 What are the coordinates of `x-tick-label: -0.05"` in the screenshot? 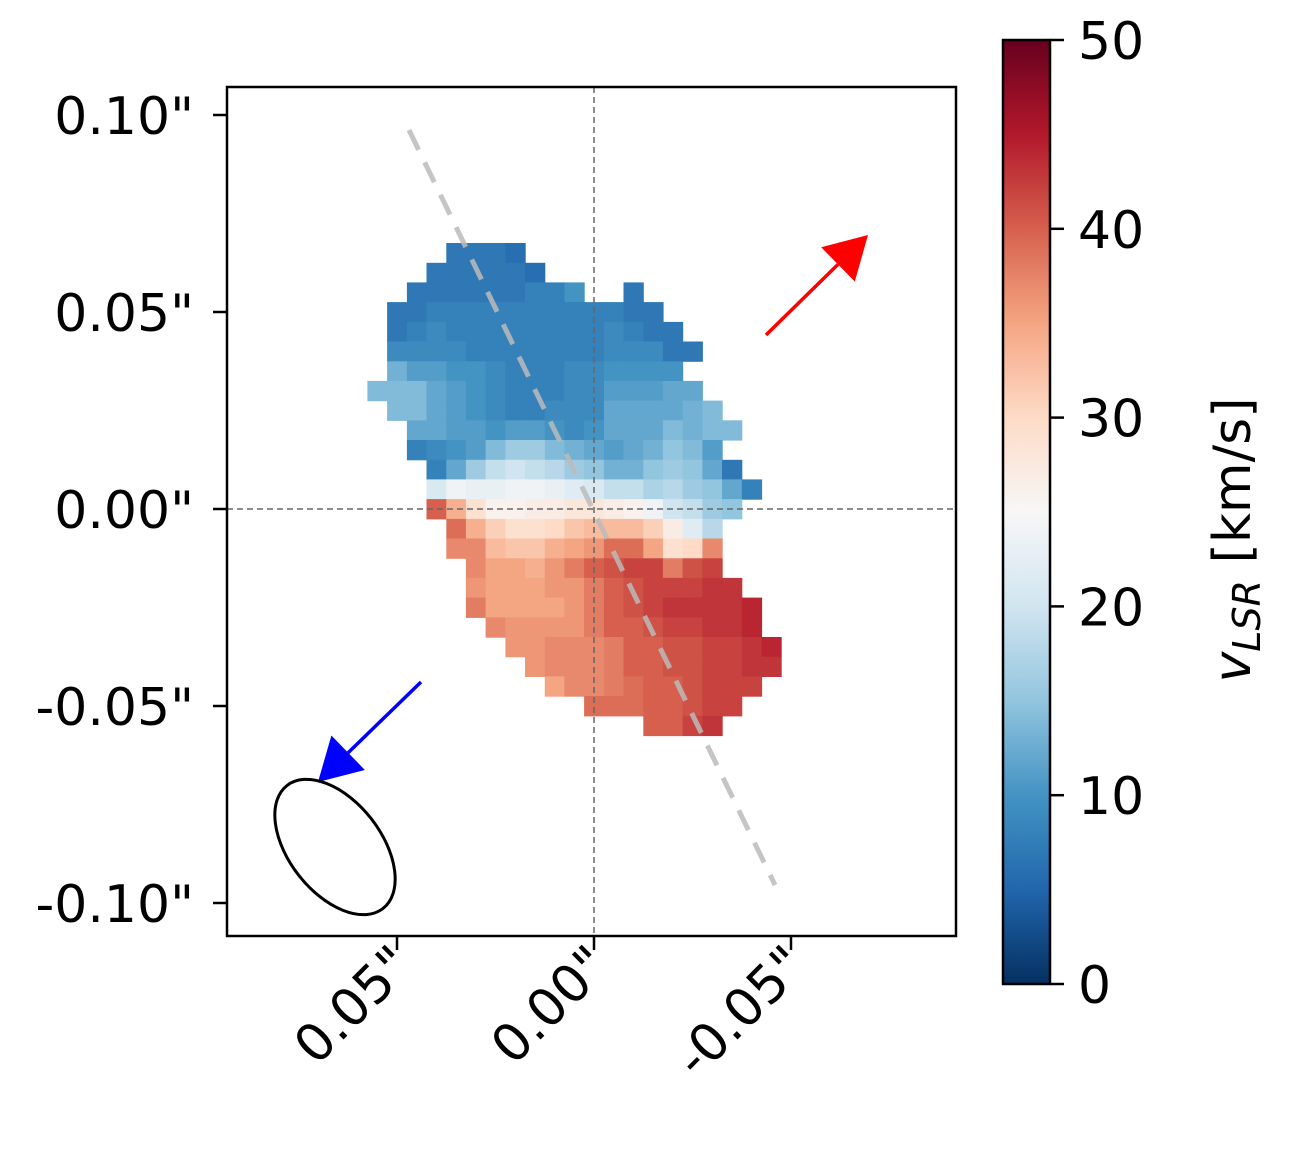 It's located at (741, 1012).